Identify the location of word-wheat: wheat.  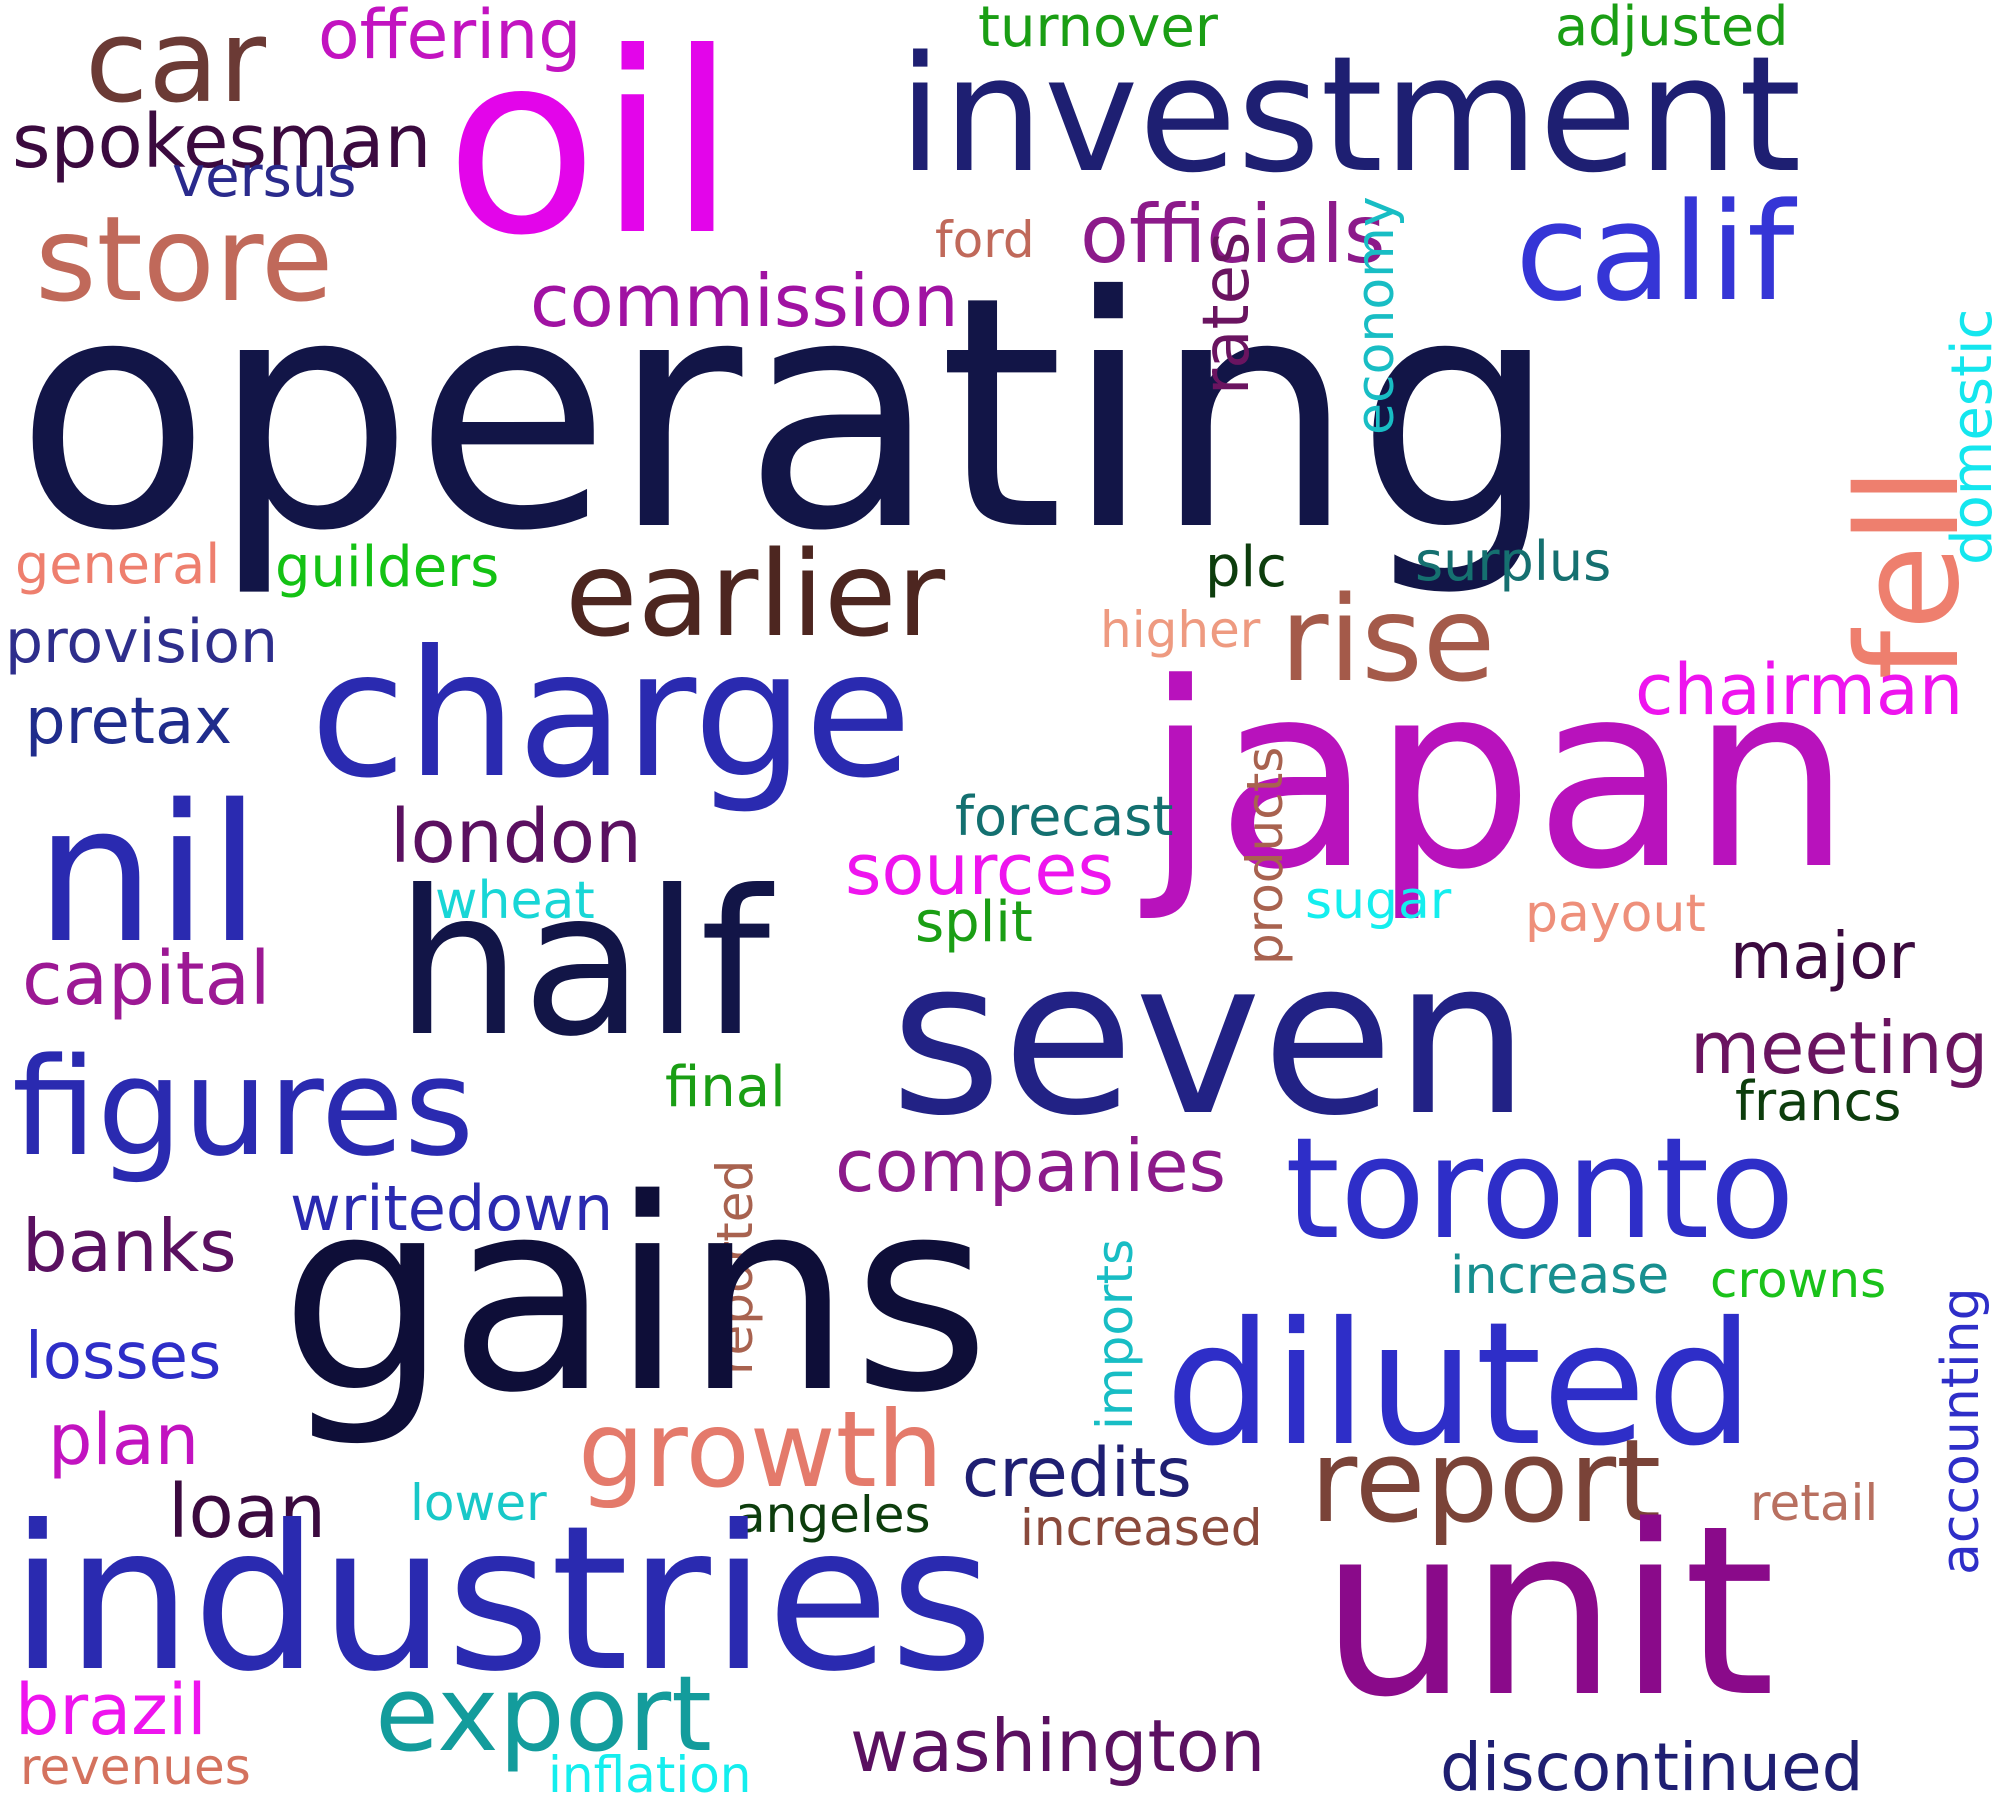
(515, 901).